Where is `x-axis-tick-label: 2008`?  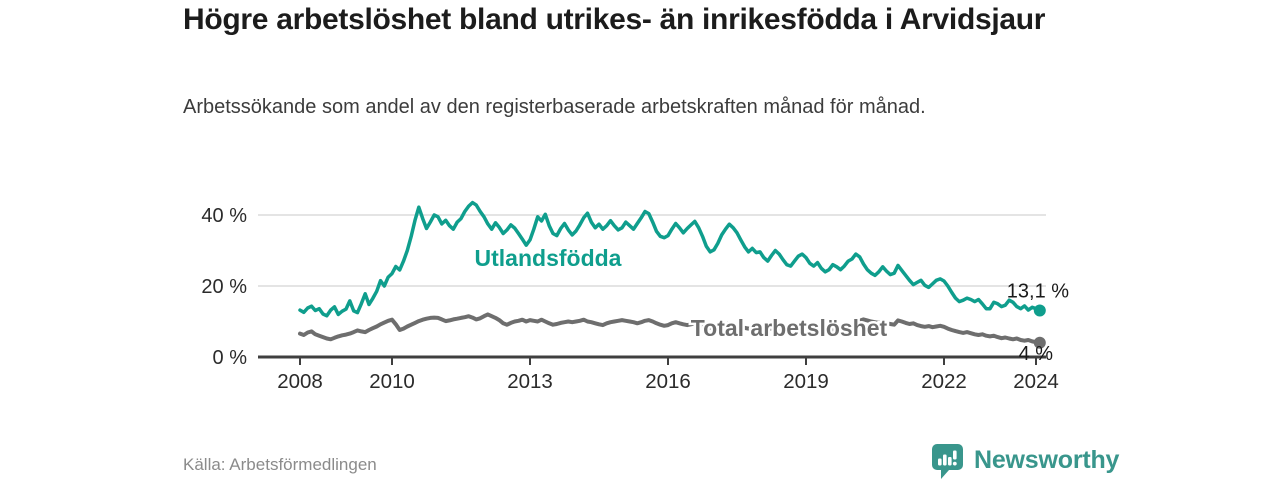 x-axis-tick-label: 2008 is located at coordinates (300, 381).